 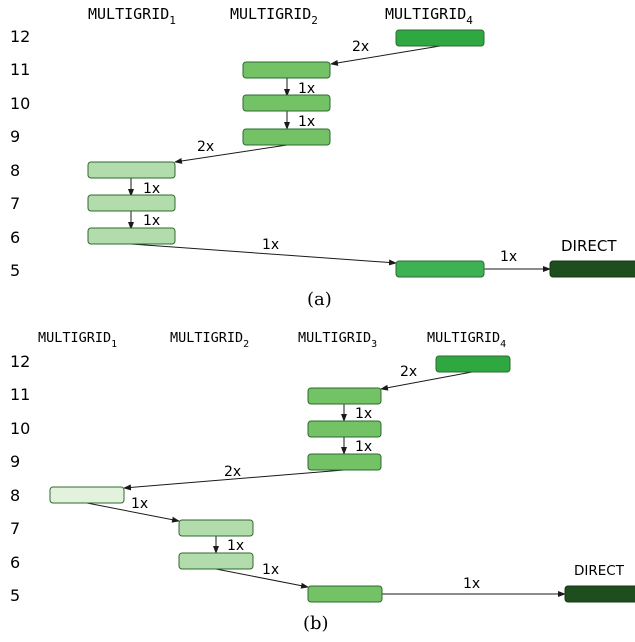 I want to click on panel-b-direct-box, so click(x=599, y=594).